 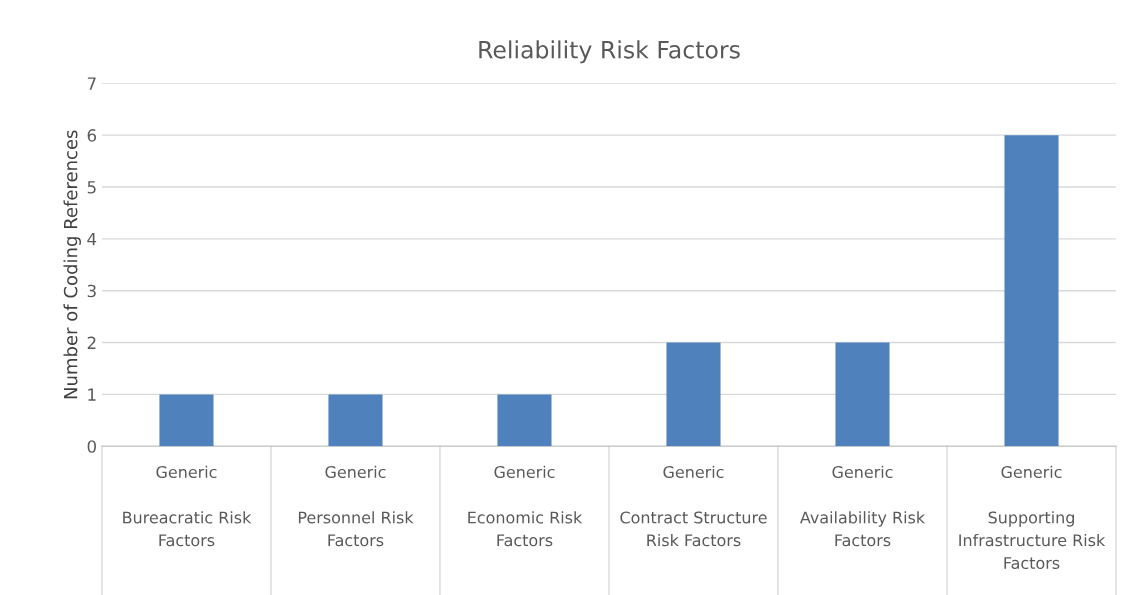 I want to click on y-tick-label: 6, so click(x=92, y=135).